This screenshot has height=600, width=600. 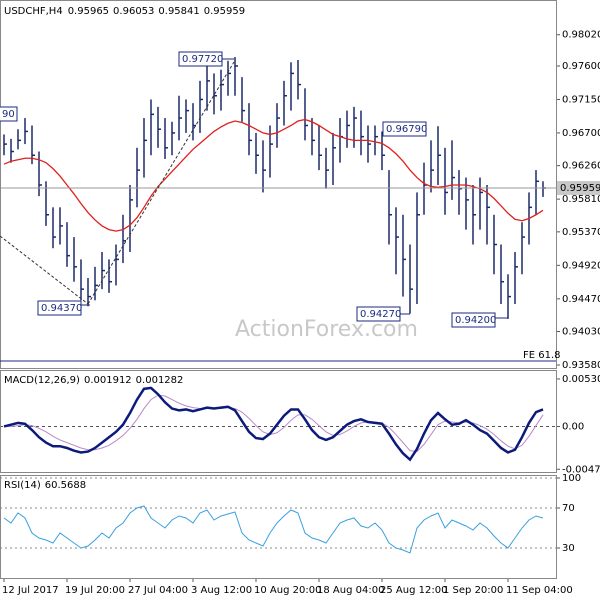 I want to click on last-price-label: 0.95959, so click(x=580, y=188).